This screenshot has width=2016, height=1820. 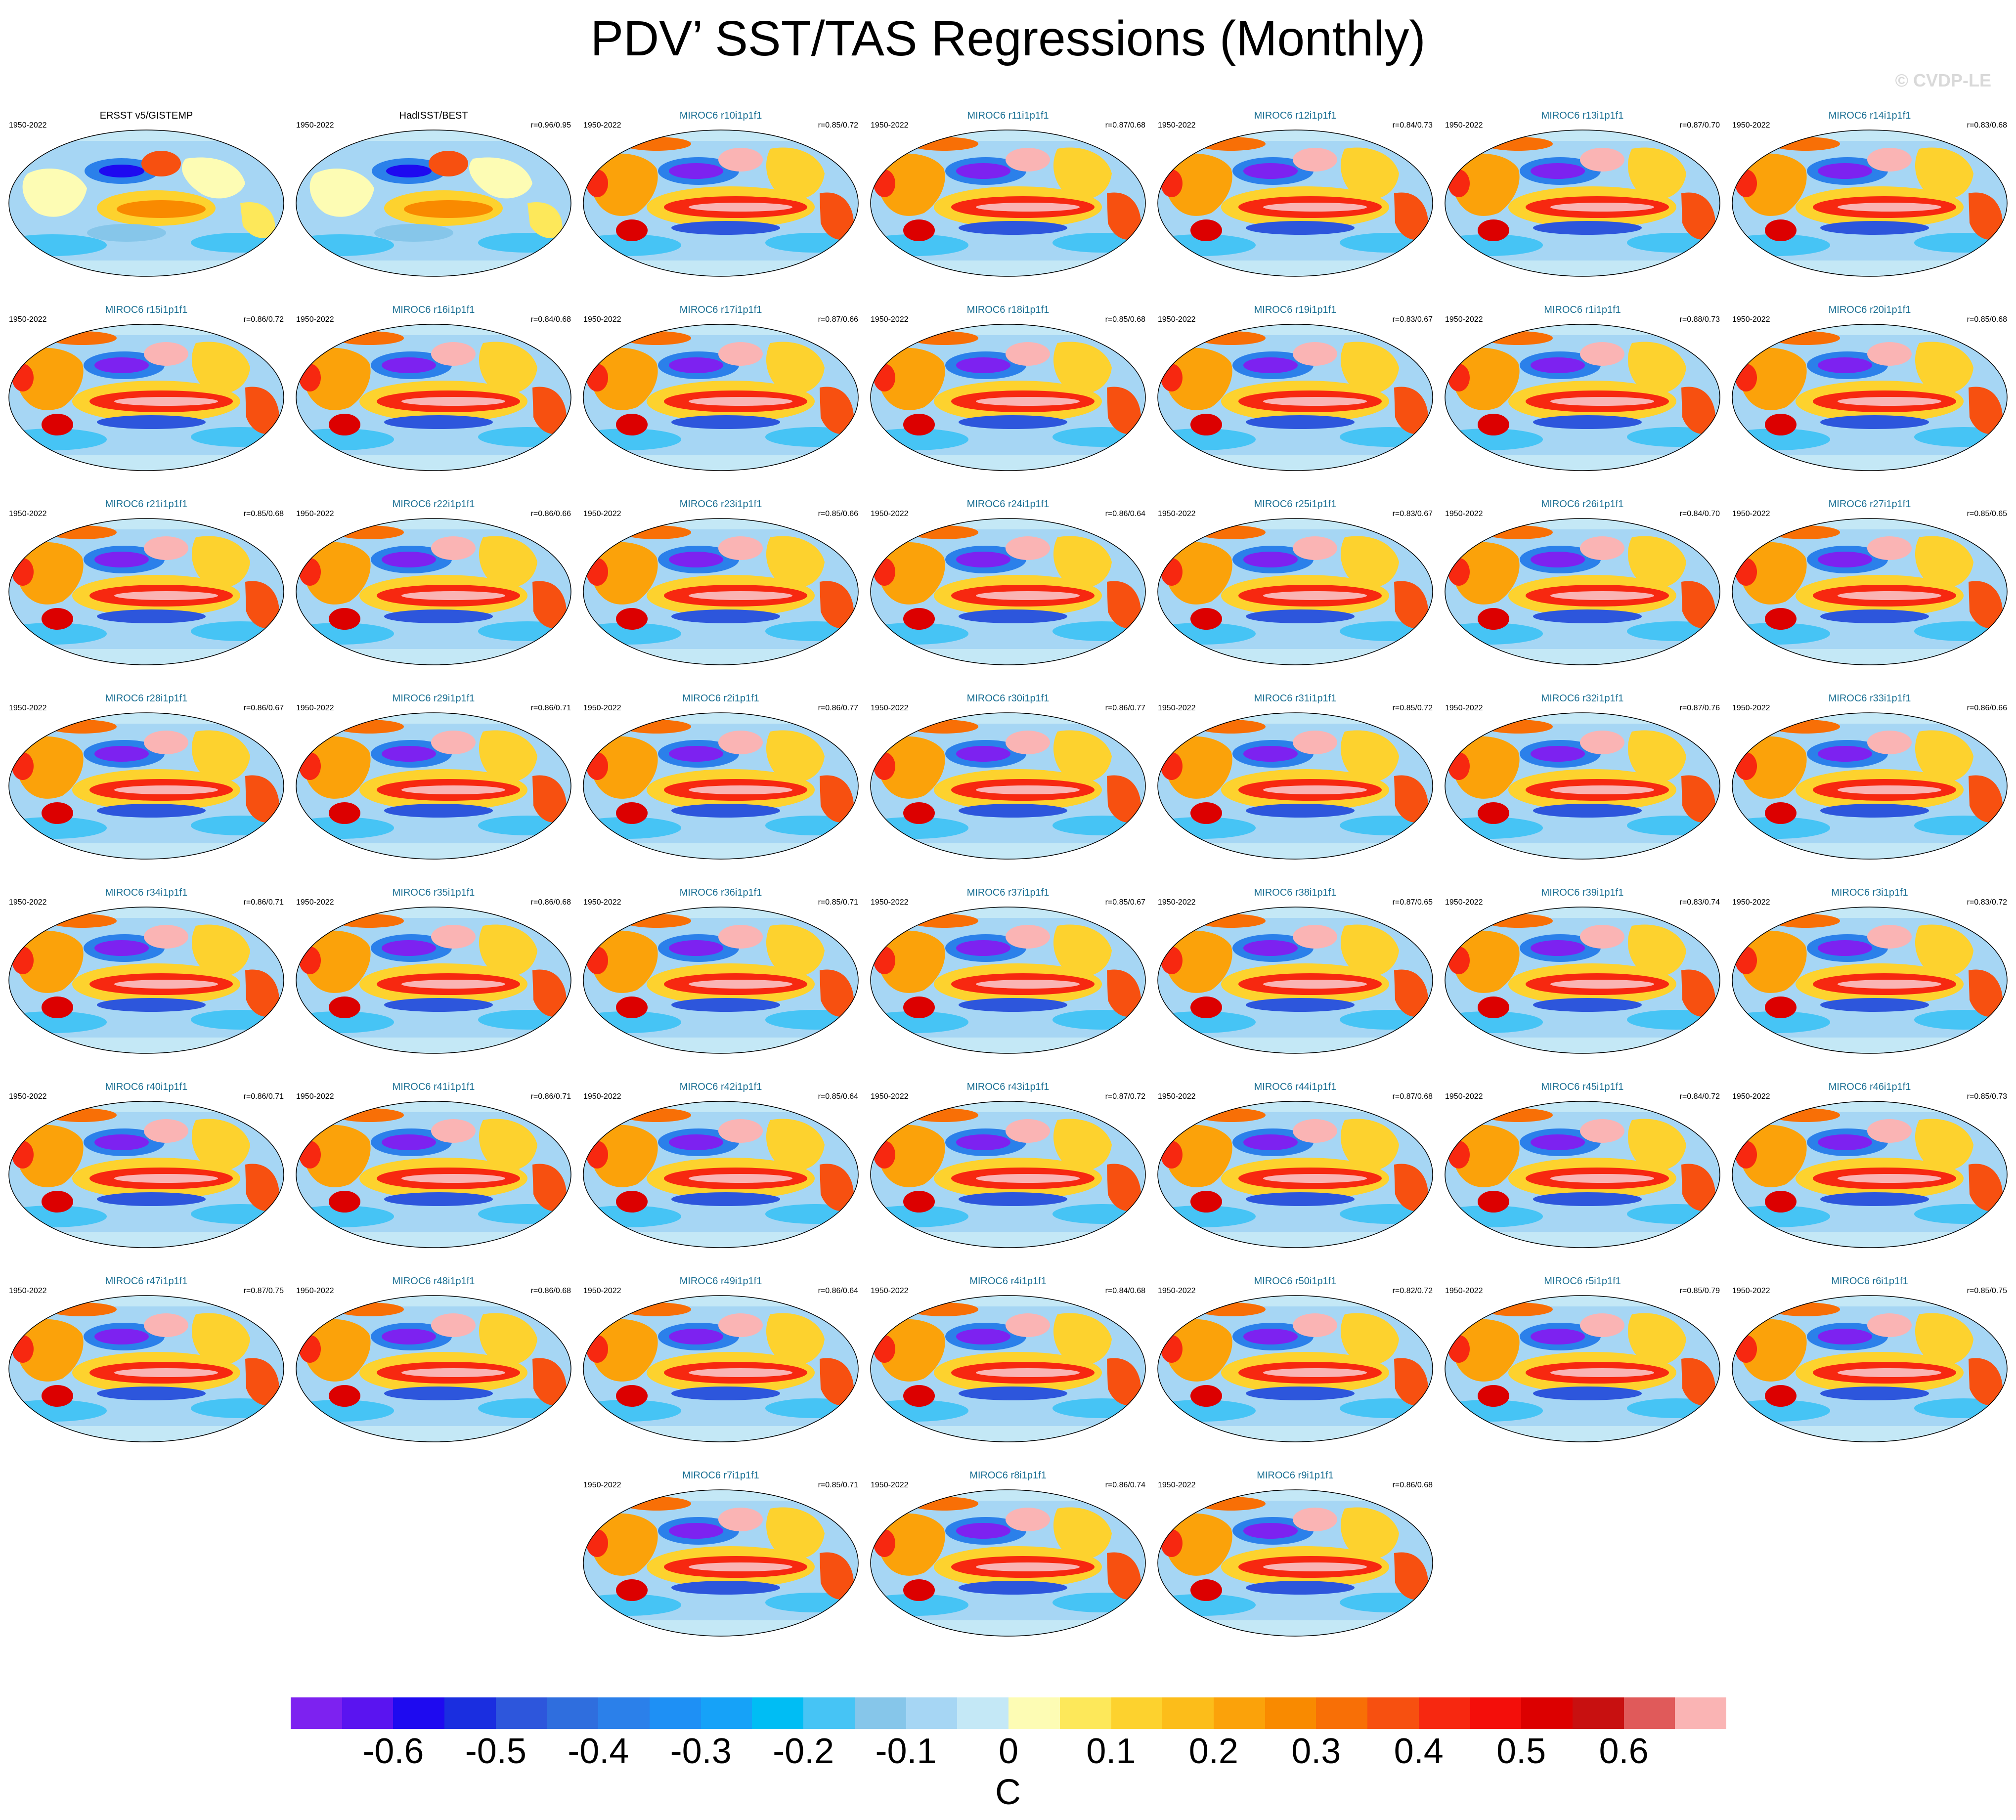 What do you see at coordinates (838, 1291) in the screenshot?
I see `panel-correlation: r=0.86/0.64` at bounding box center [838, 1291].